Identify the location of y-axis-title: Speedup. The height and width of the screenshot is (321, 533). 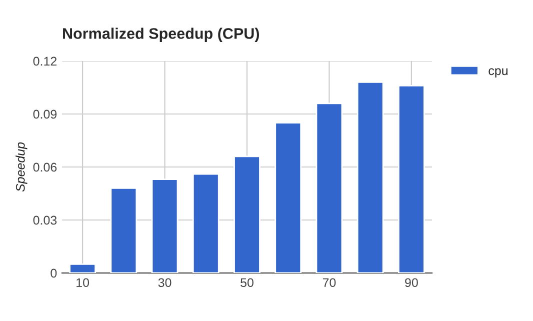
(22, 167).